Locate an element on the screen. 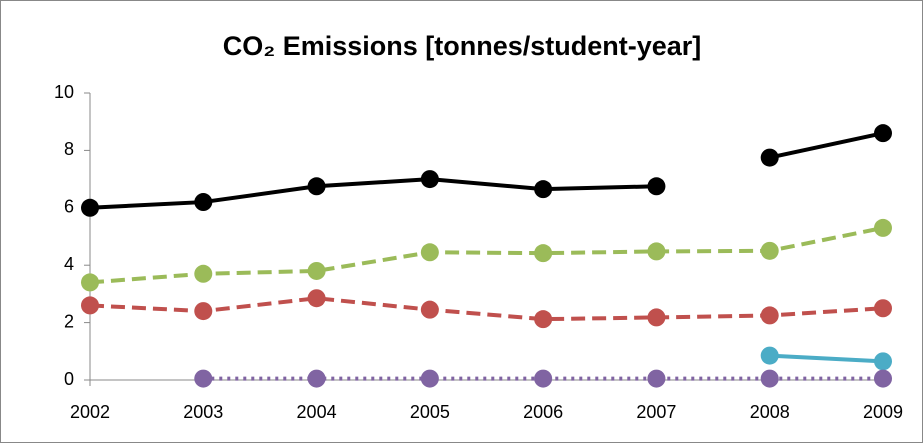 The image size is (923, 443). chart-title: CO₂ Emissions [tonnes/student-year] is located at coordinates (462, 46).